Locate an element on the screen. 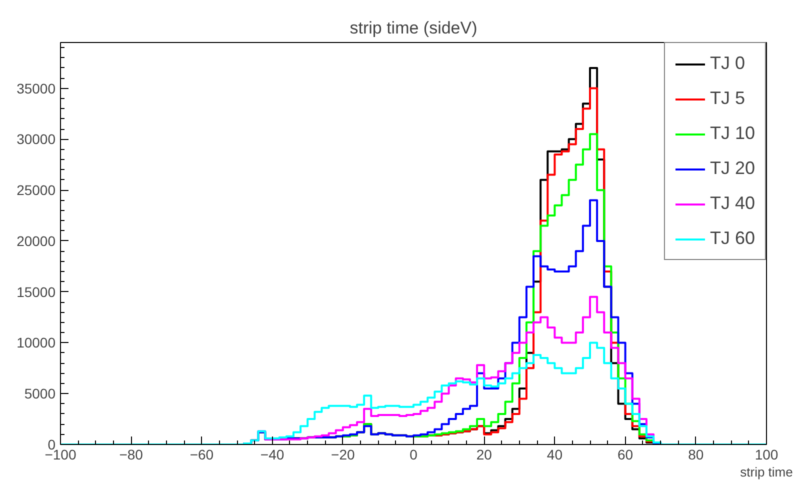 The width and height of the screenshot is (796, 482). y-tick-label: 30000 is located at coordinates (36, 139).